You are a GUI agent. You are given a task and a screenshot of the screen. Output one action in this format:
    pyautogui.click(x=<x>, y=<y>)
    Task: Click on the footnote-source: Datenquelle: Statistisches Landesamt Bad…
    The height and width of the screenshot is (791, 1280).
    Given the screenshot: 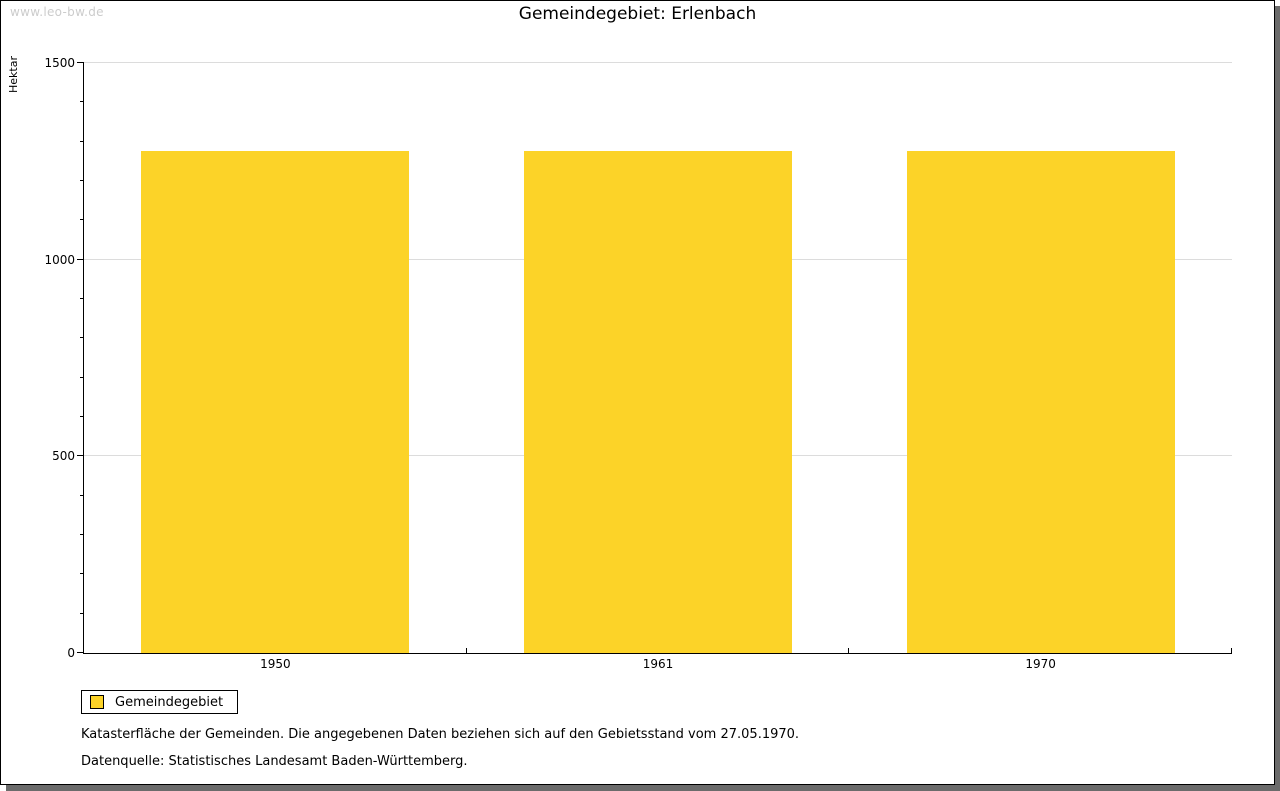 What is the action you would take?
    pyautogui.click(x=274, y=761)
    